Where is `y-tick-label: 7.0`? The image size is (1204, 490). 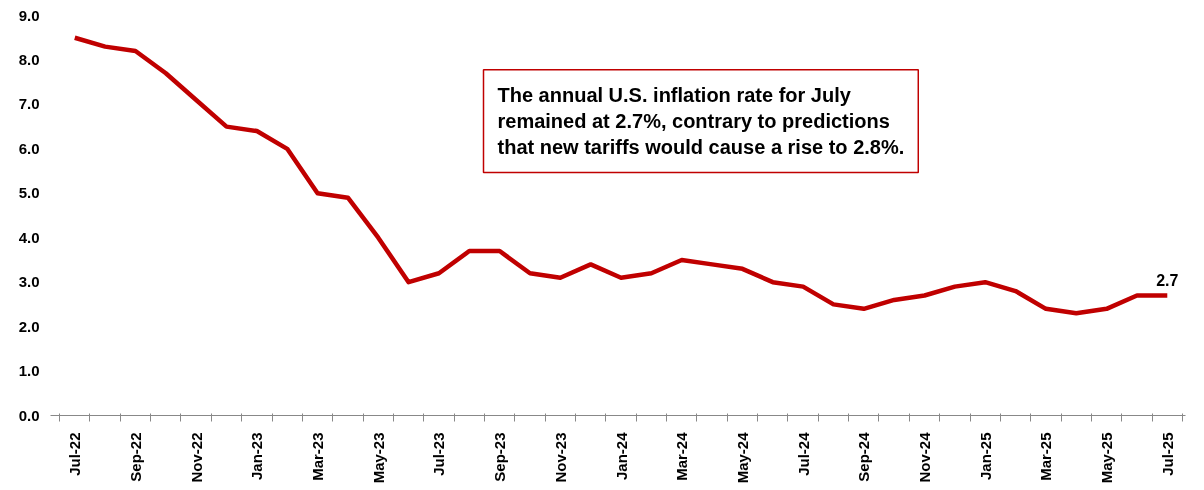
y-tick-label: 7.0 is located at coordinates (29, 104).